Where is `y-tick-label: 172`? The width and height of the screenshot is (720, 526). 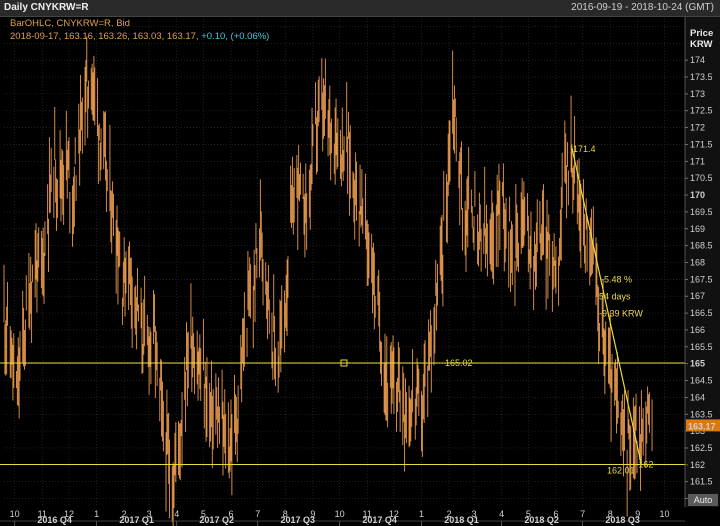 y-tick-label: 172 is located at coordinates (697, 128).